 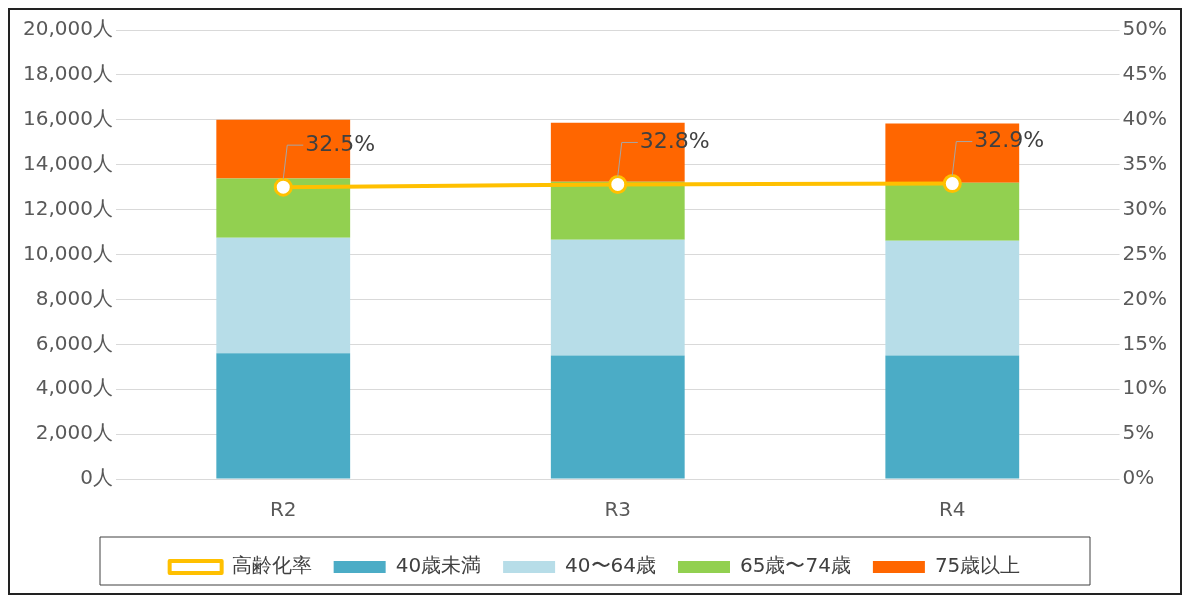 I want to click on y-tick-label: 6,000人, so click(x=74, y=342).